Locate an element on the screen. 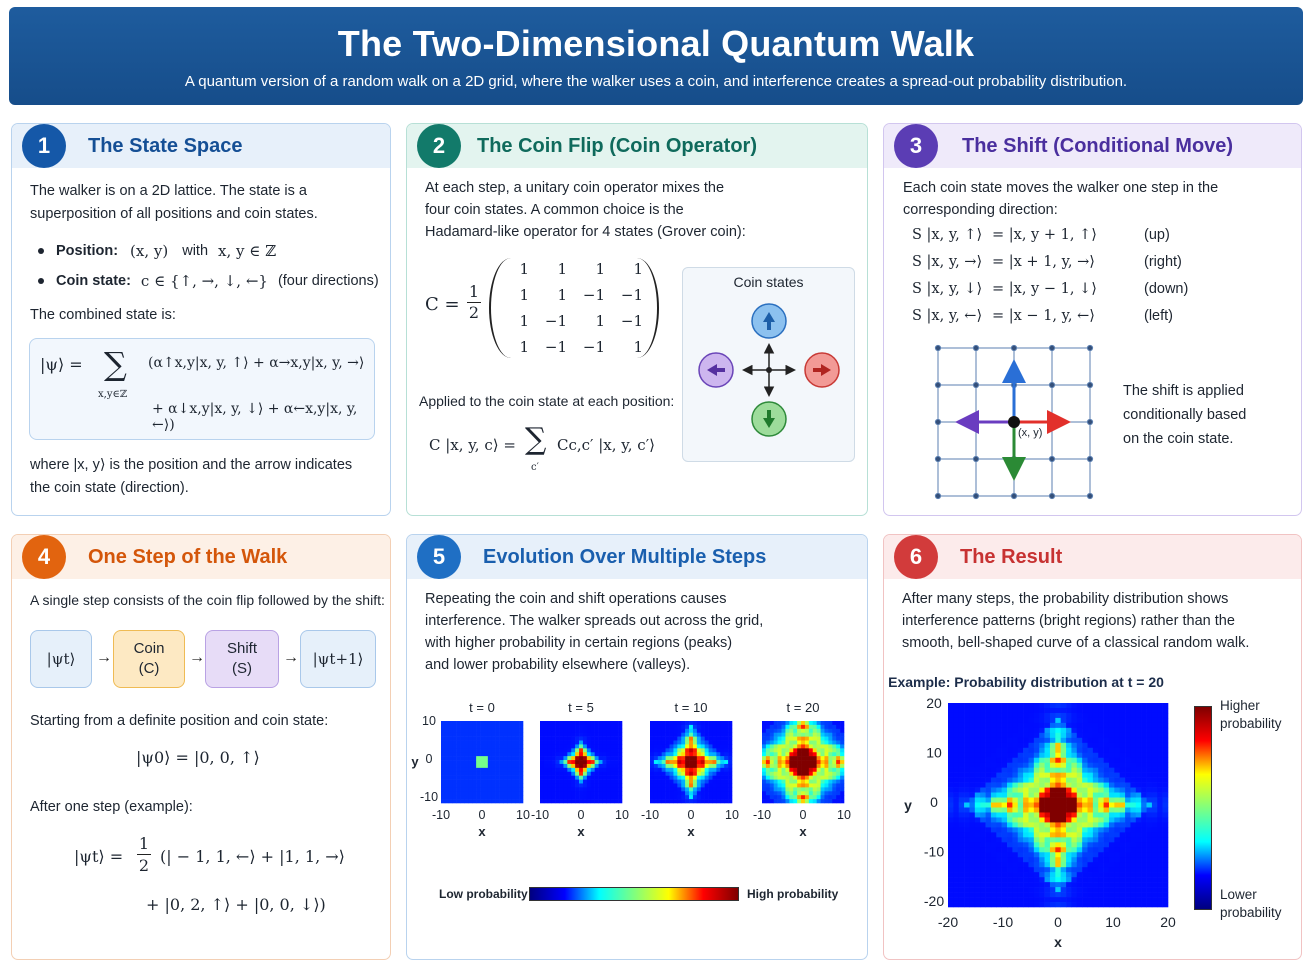 Image resolution: width=1312 pixels, height=969 pixels. apply-lhs: C |x, y, c⟩ = is located at coordinates (472, 445).